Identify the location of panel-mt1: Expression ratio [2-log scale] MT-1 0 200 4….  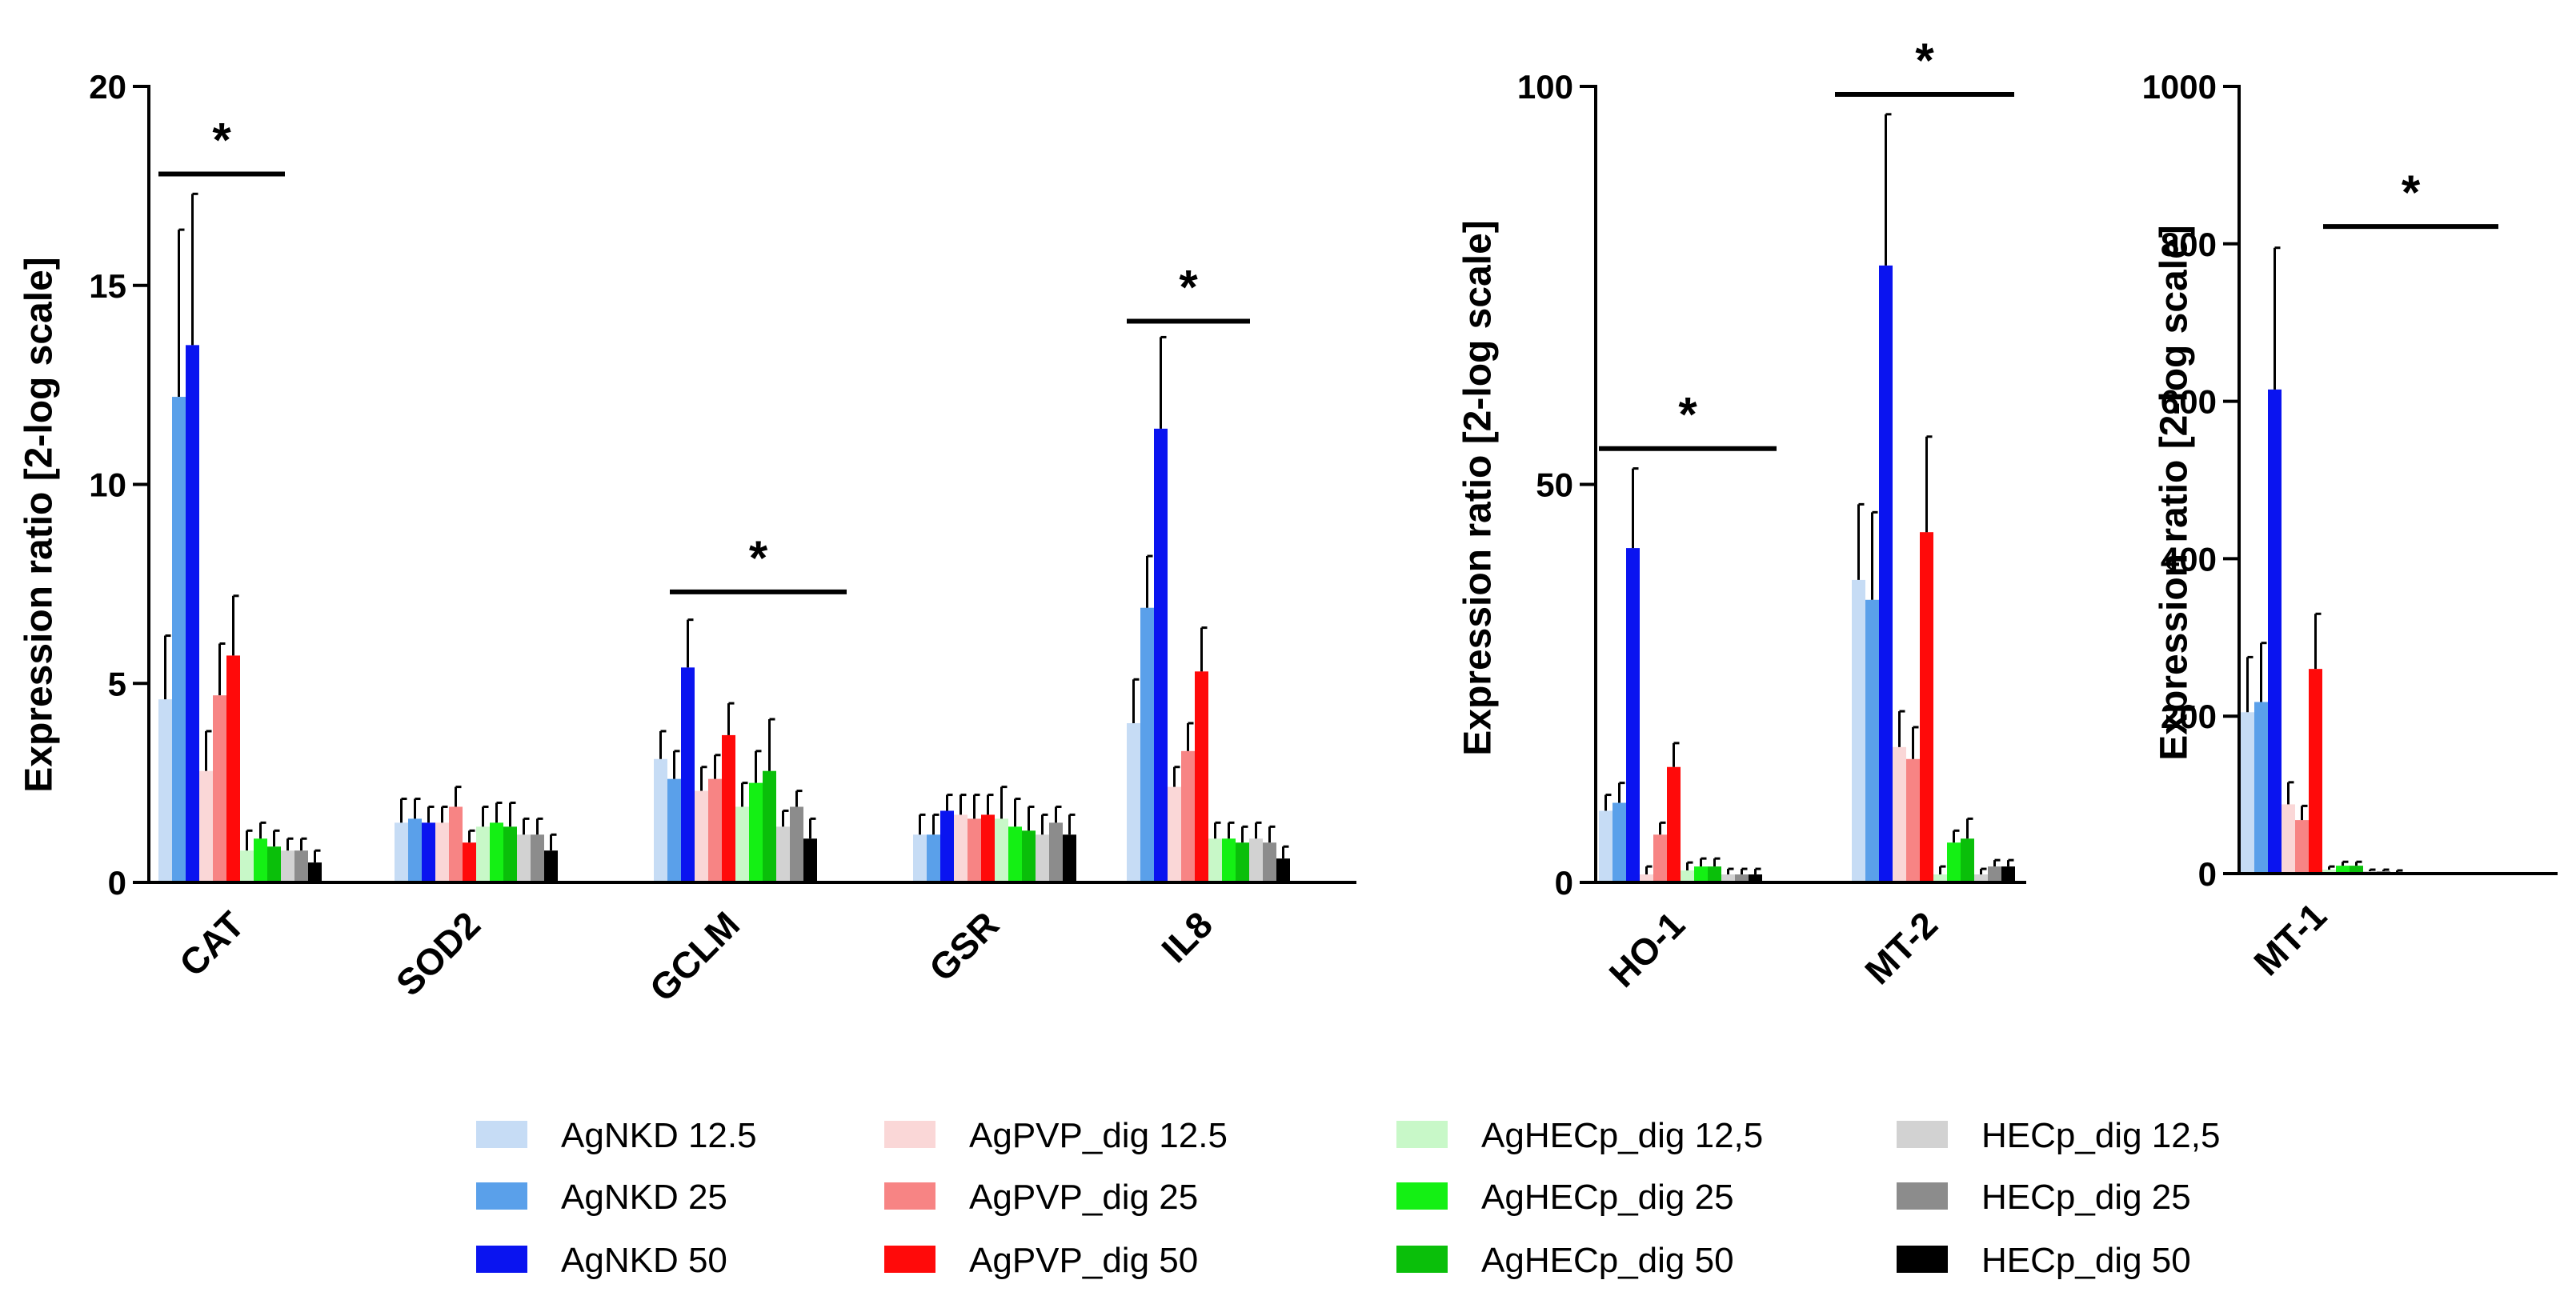
(2350, 525).